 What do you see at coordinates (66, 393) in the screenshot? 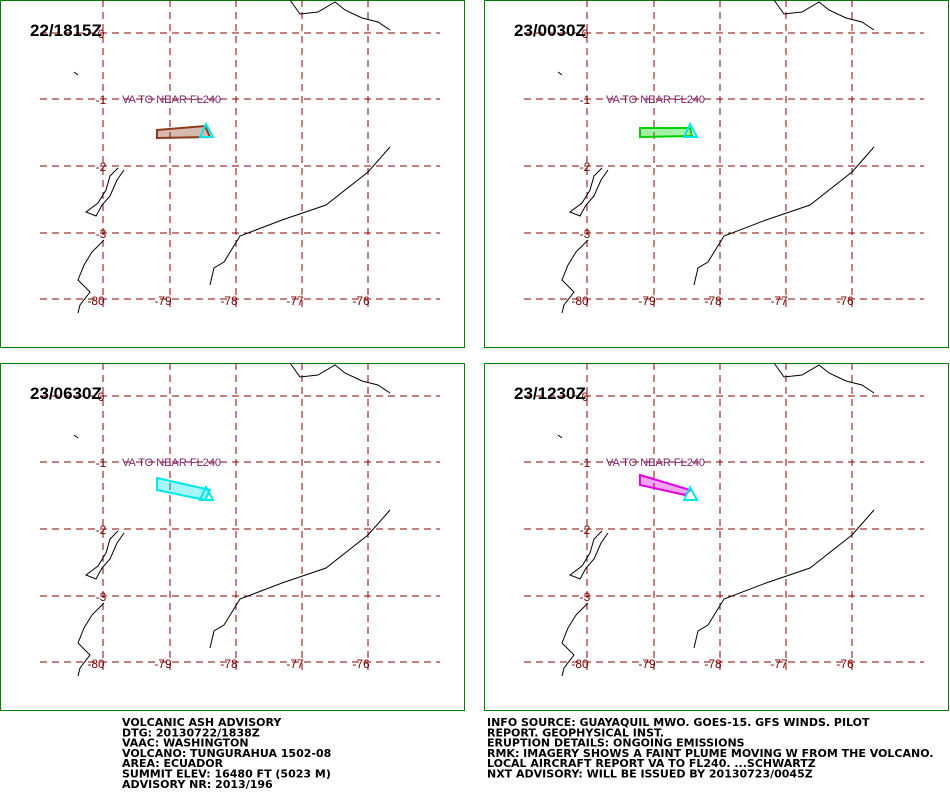
I see `valid-time: 23/0630Z` at bounding box center [66, 393].